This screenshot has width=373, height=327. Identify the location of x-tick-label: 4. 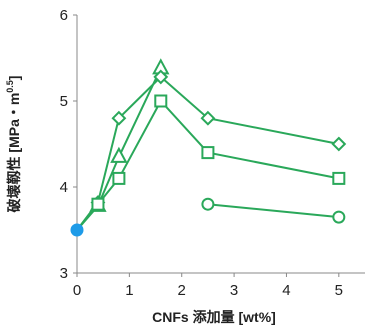
(286, 290).